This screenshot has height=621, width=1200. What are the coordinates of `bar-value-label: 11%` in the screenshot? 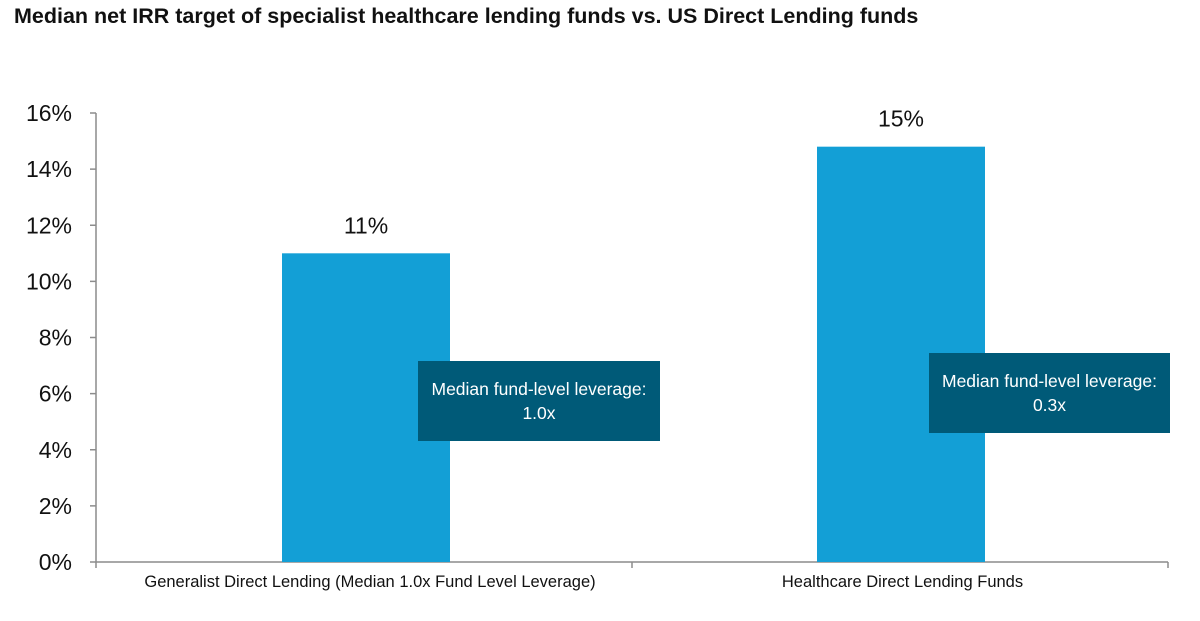 It's located at (366, 225).